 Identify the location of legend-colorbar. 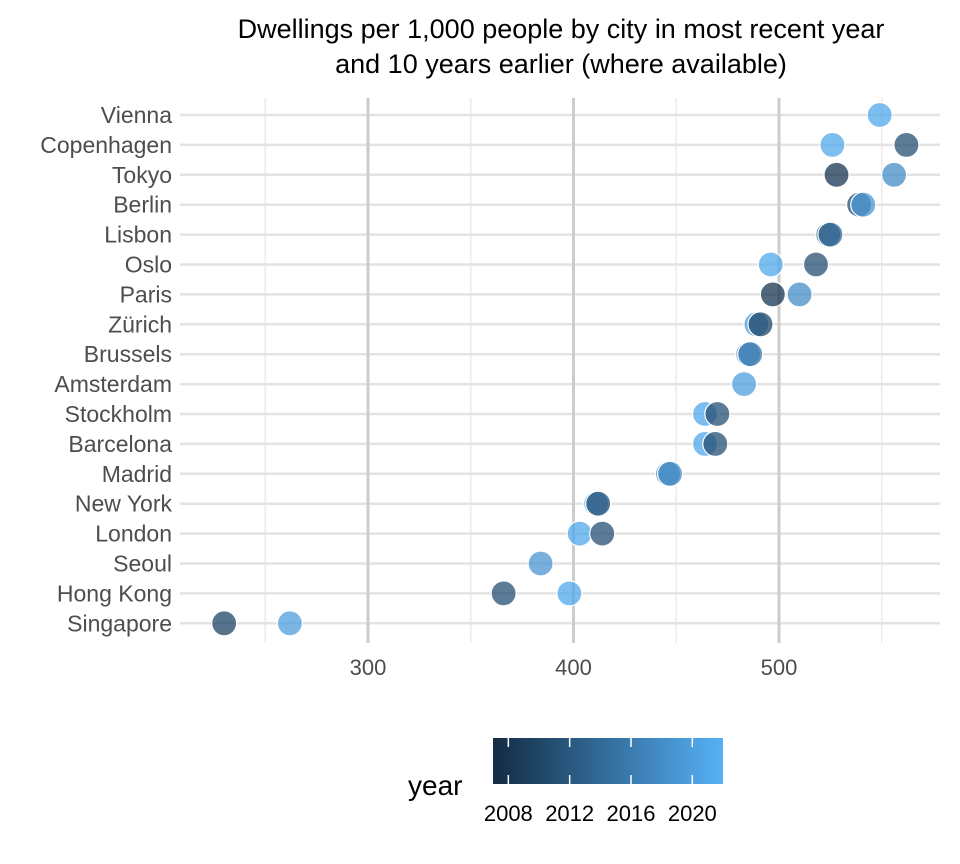
(608, 761).